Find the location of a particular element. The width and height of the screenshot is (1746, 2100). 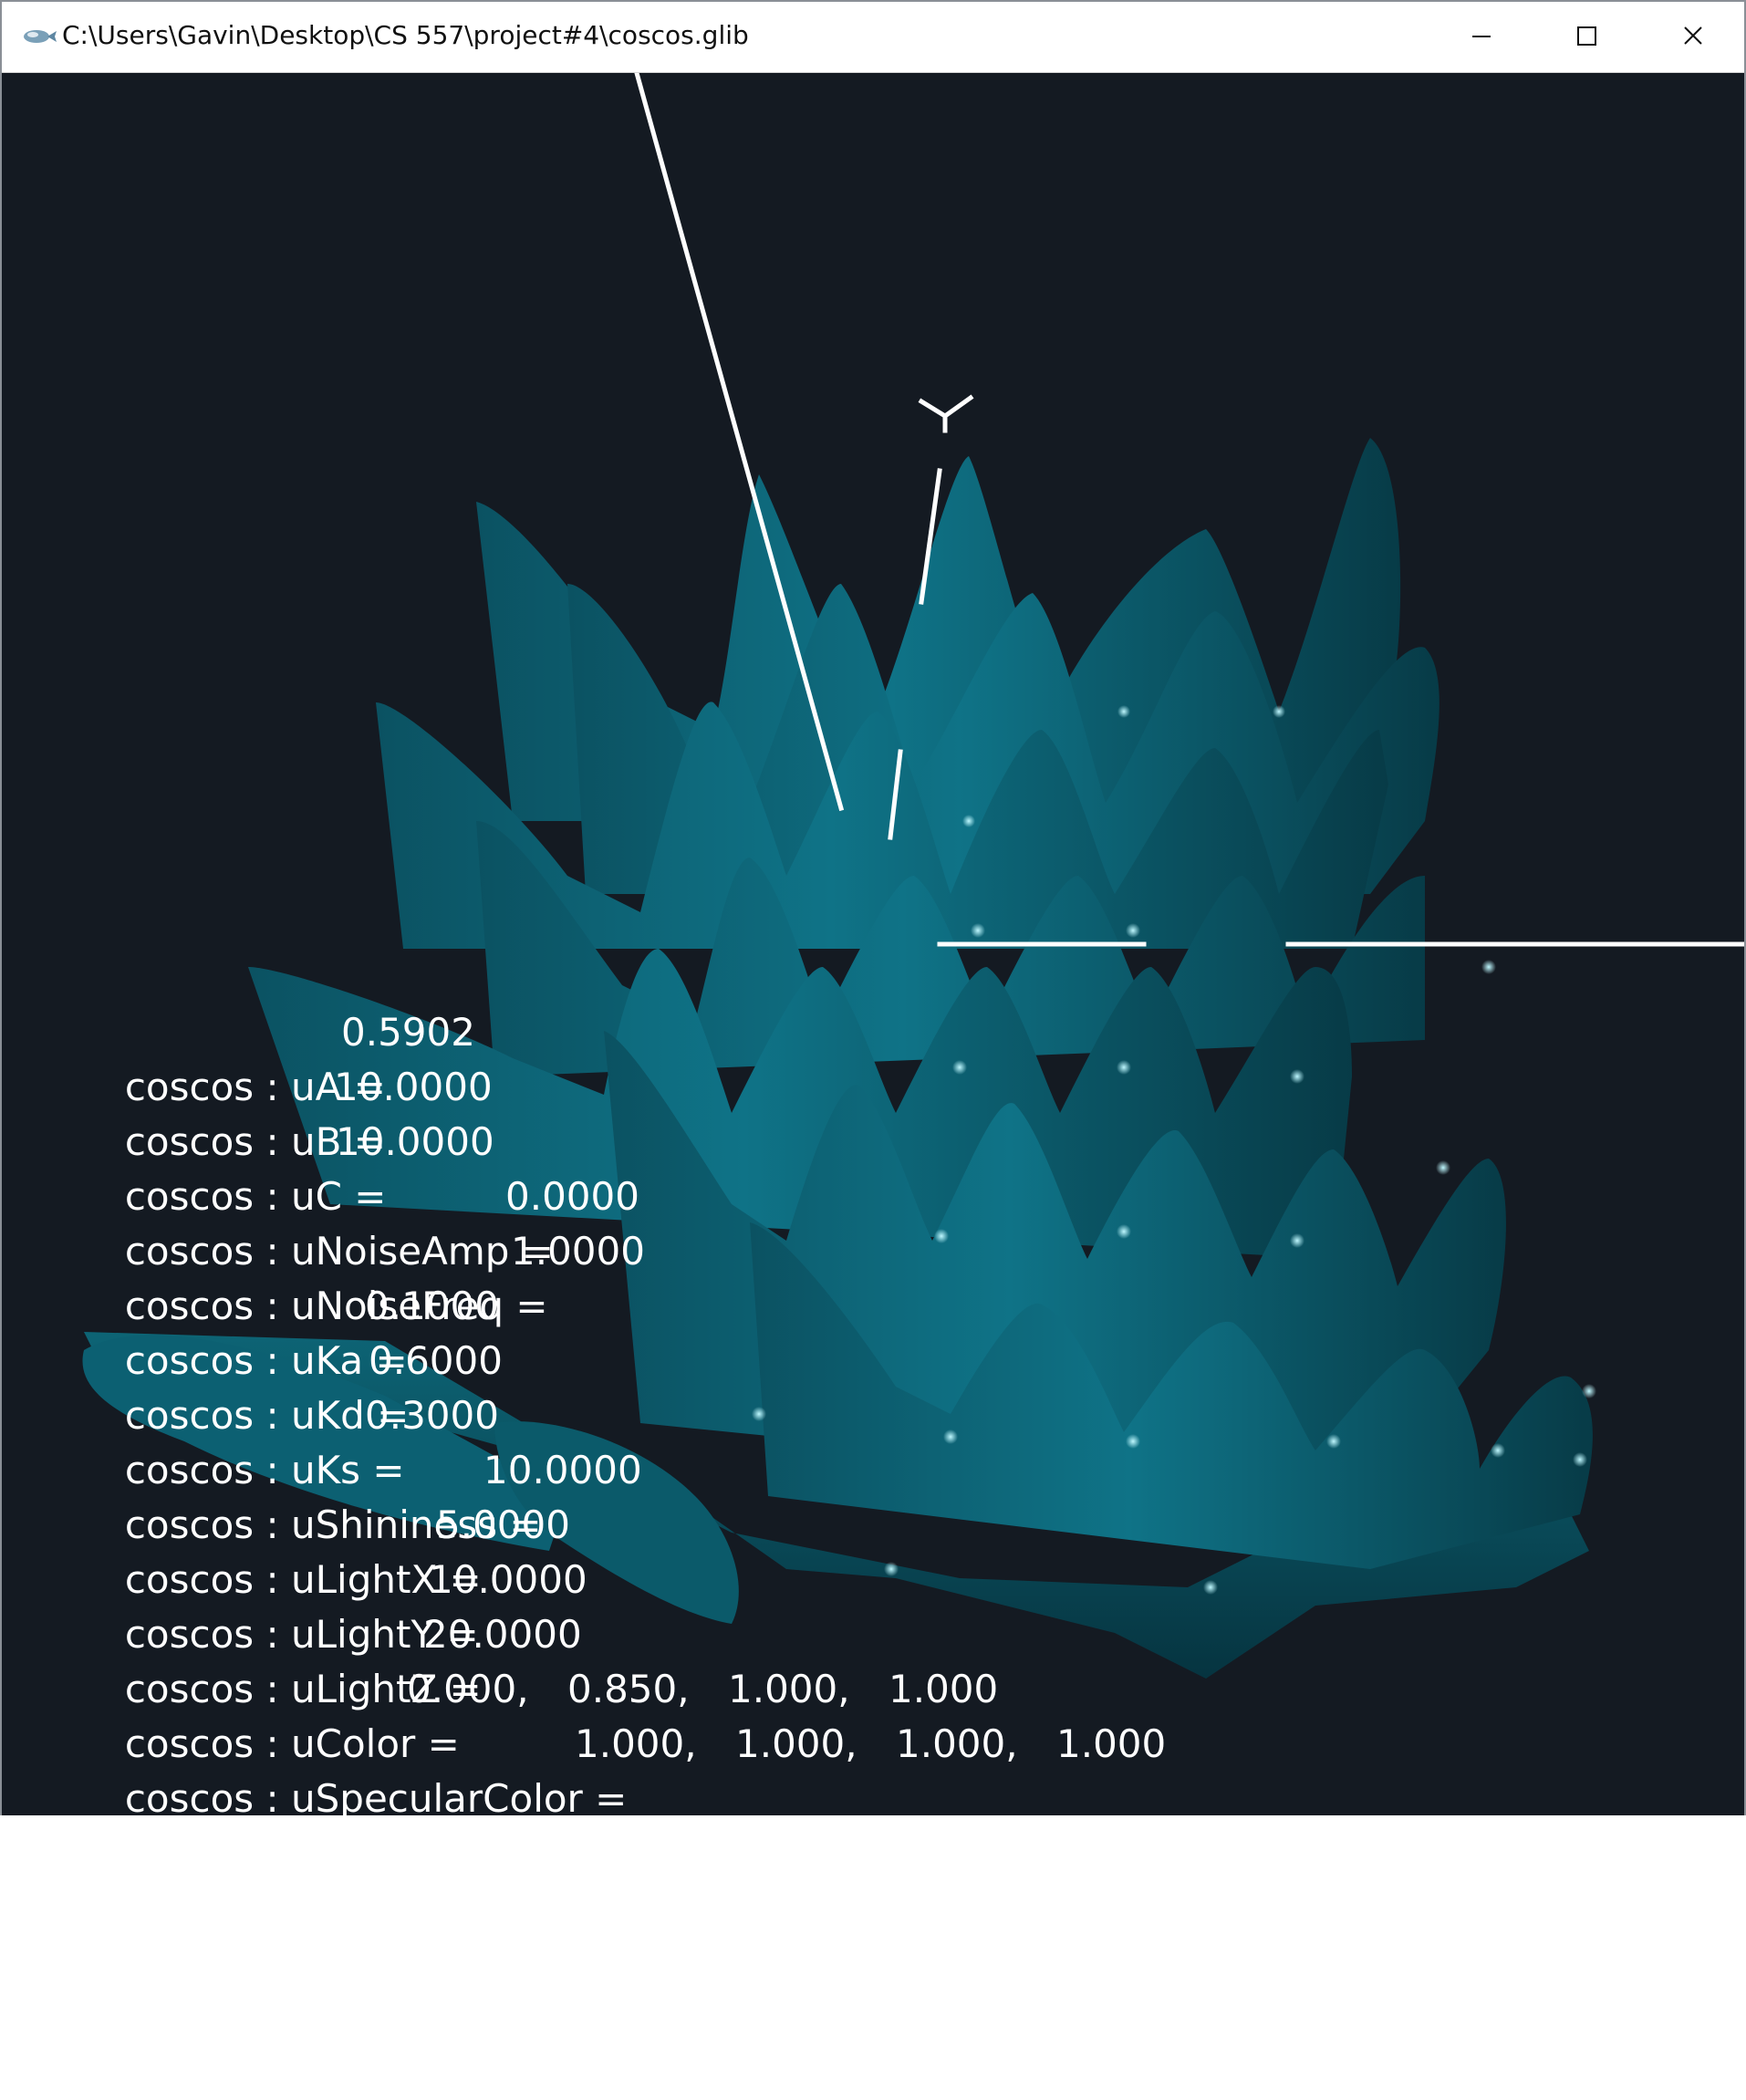

readout-value-r: 1.000, is located at coordinates (636, 1743).